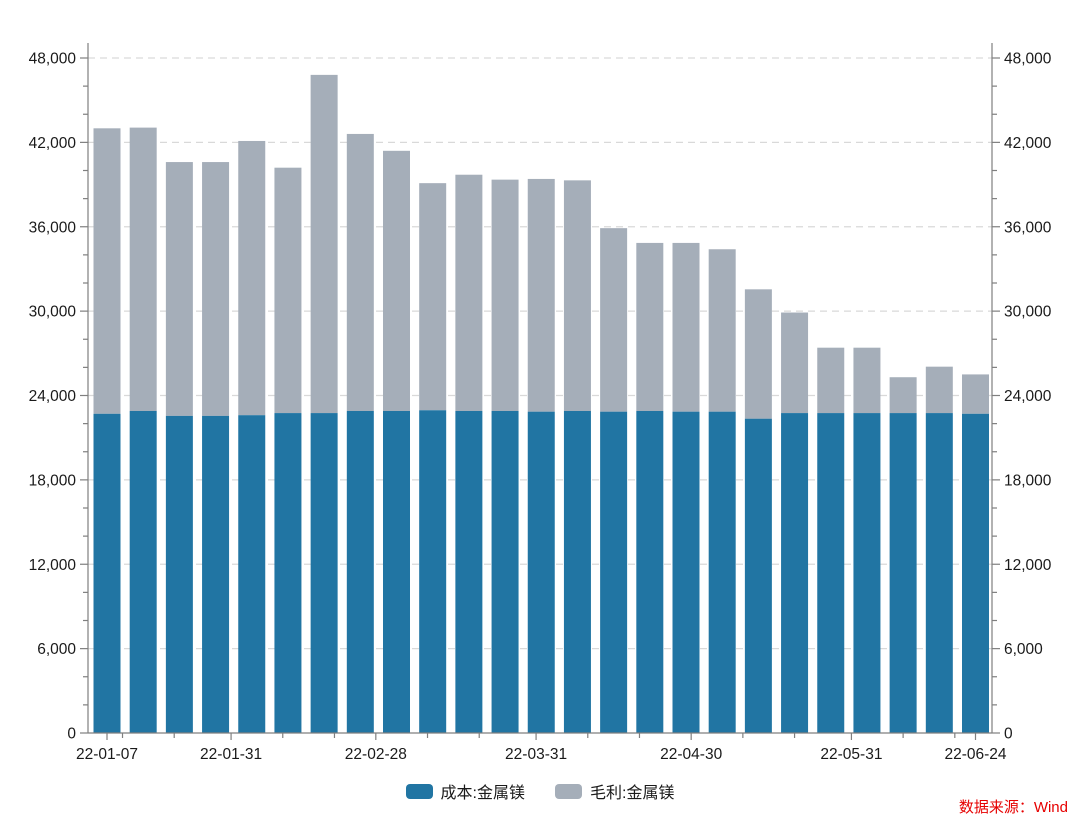  Describe the element at coordinates (536, 754) in the screenshot. I see `svg-text: 22-03-31` at that location.